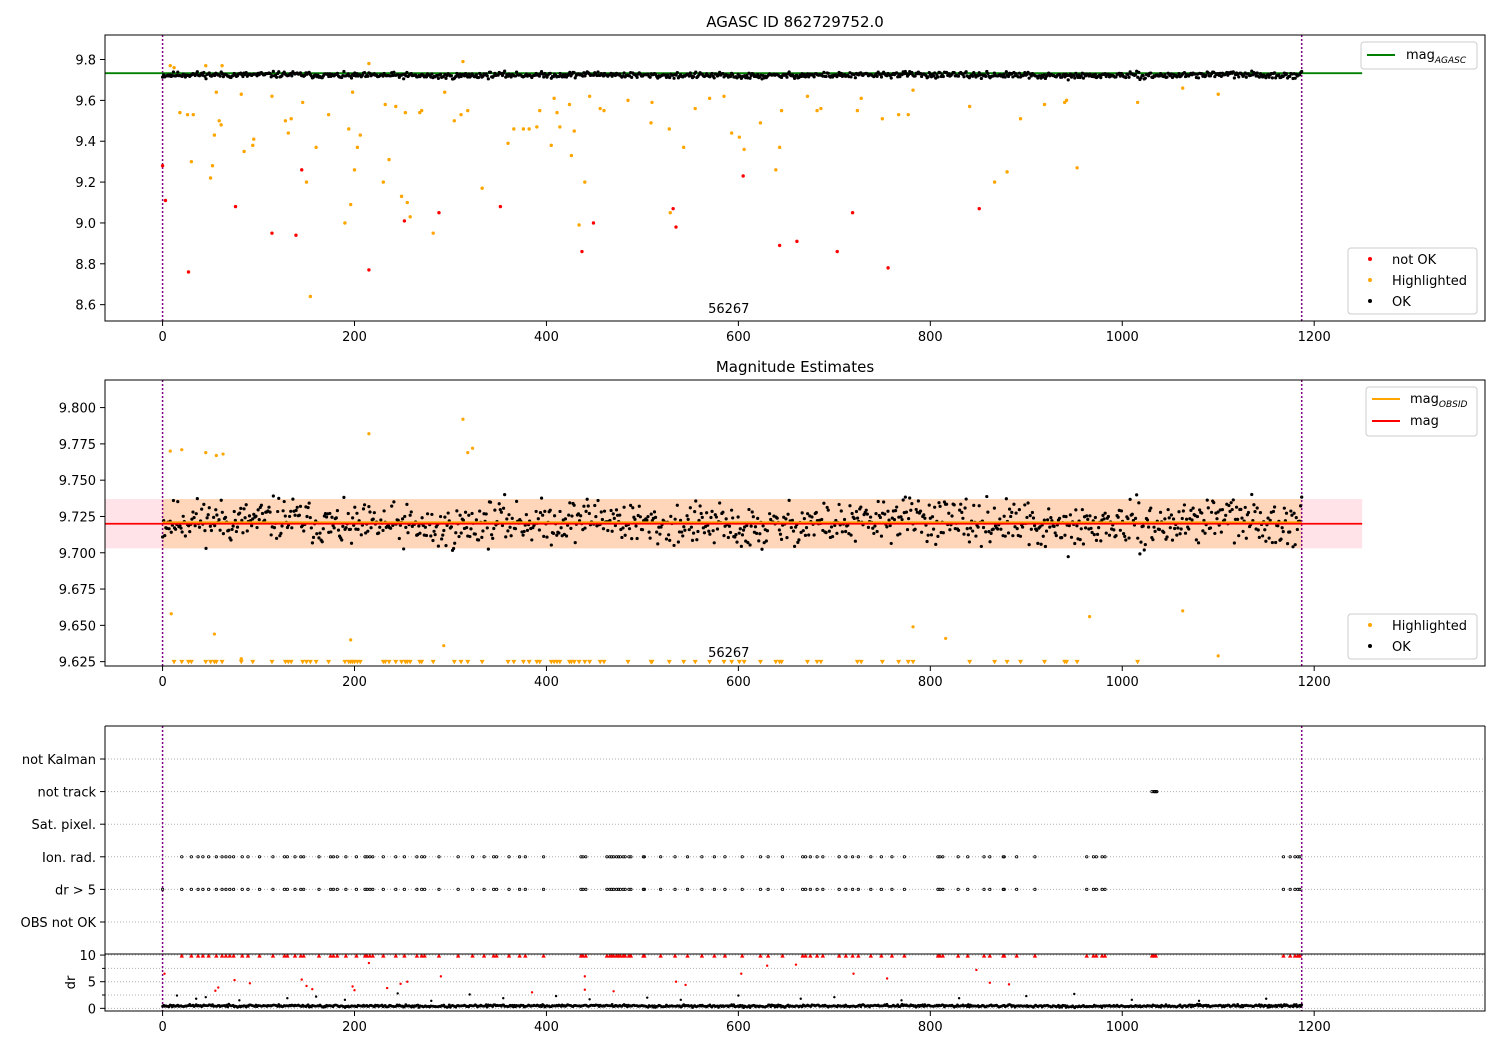 The image size is (1500, 1050). What do you see at coordinates (77, 409) in the screenshot?
I see `y-tick-label: 9.800` at bounding box center [77, 409].